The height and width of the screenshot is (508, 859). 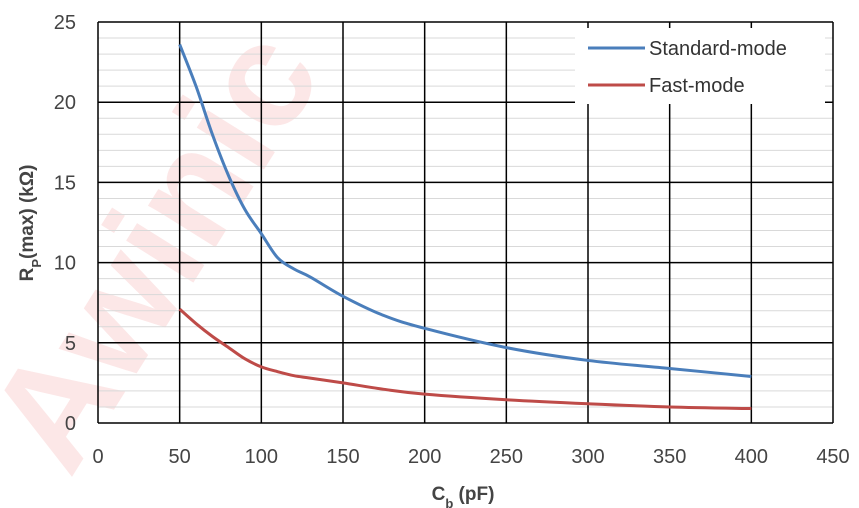 I want to click on legend-label-fast-mode: Fast-mode, so click(x=697, y=86).